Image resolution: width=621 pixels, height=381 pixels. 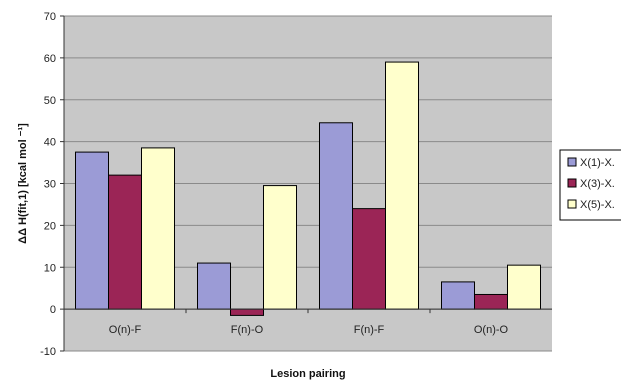 What do you see at coordinates (597, 184) in the screenshot?
I see `legend-label: X(3)-X.` at bounding box center [597, 184].